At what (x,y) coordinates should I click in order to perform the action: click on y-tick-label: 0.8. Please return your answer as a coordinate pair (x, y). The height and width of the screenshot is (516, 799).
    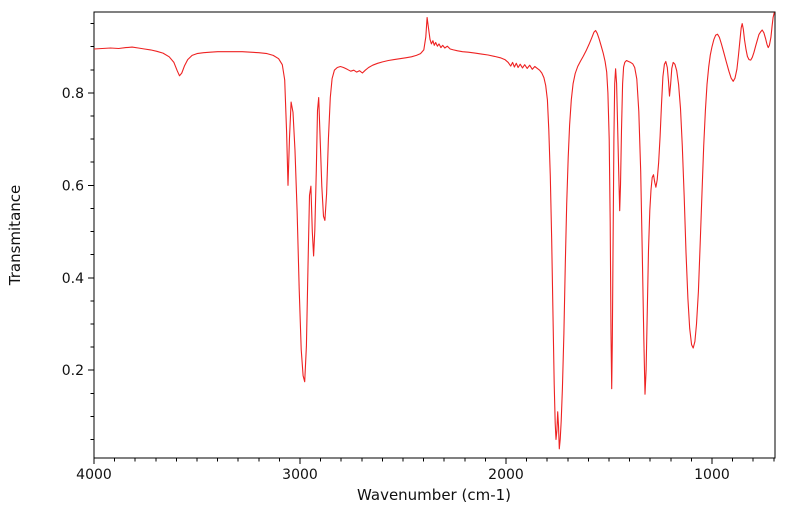
    Looking at the image, I should click on (73, 94).